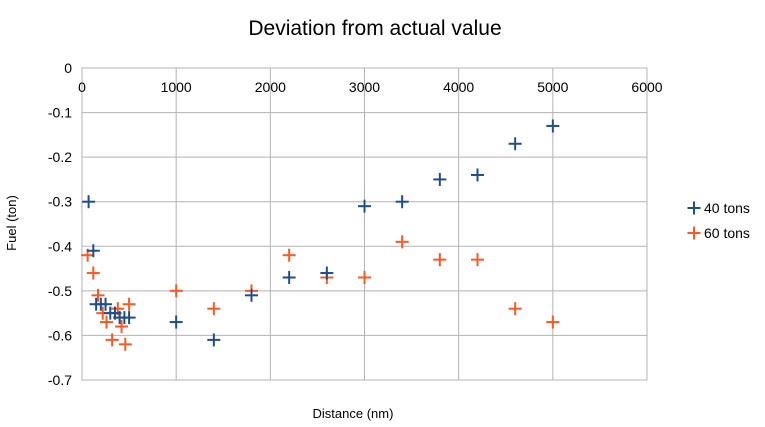  I want to click on x-tick-label: 3000, so click(364, 87).